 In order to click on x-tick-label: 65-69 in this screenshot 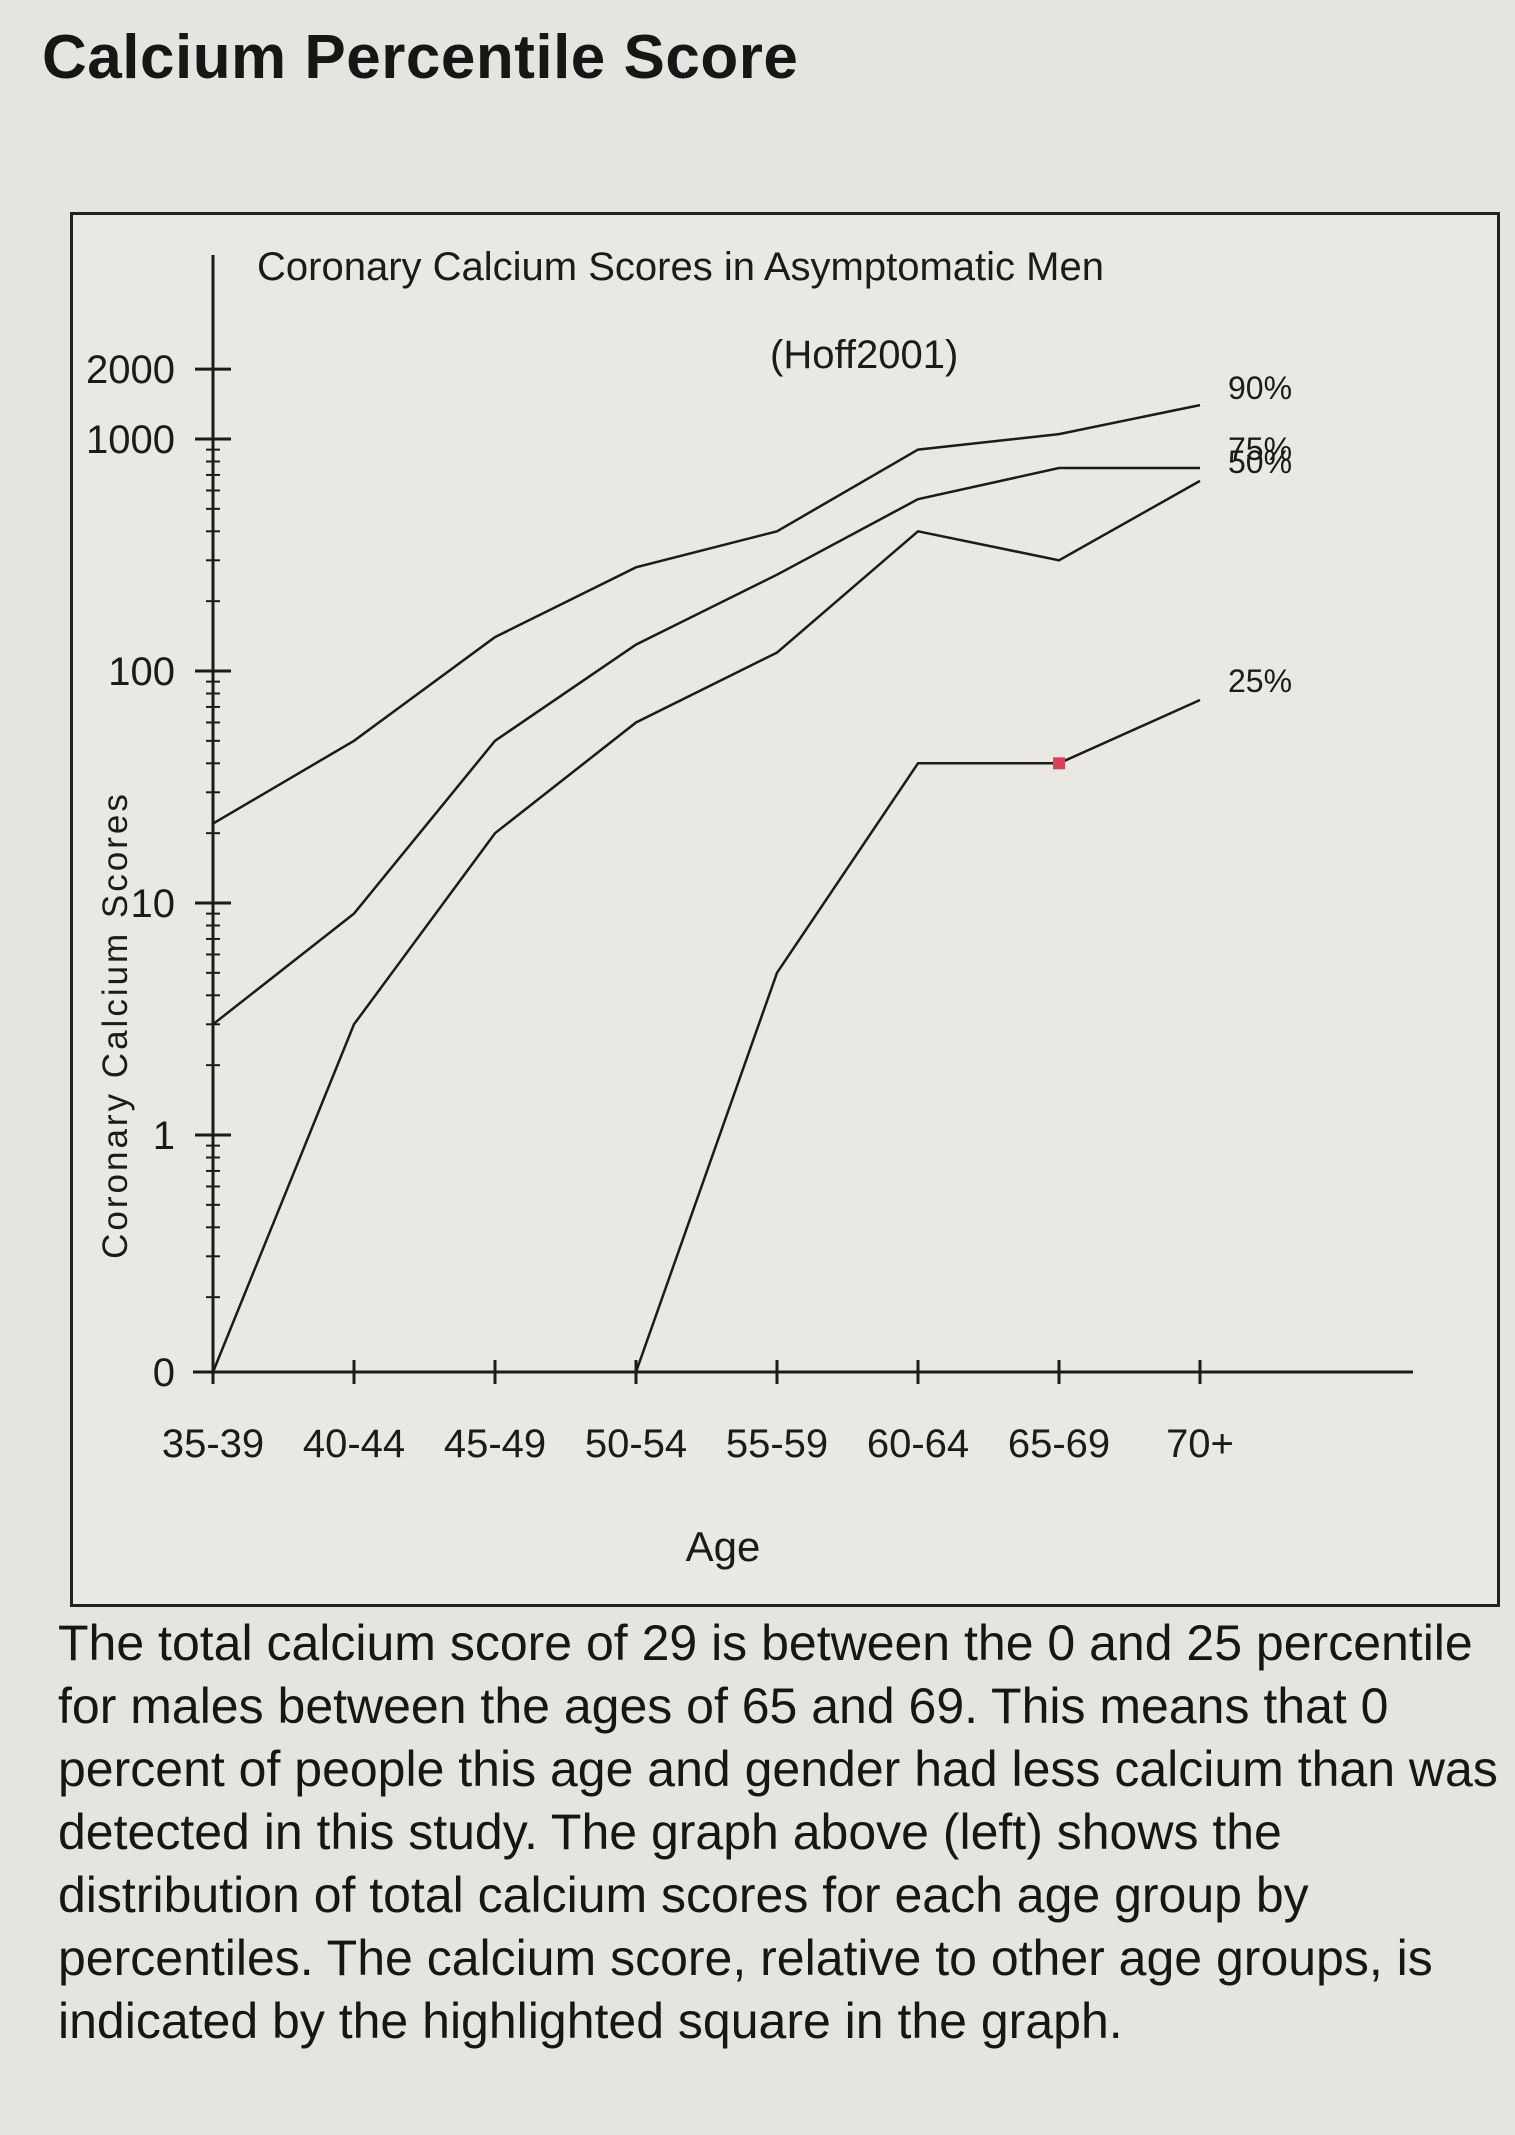, I will do `click(1059, 1444)`.